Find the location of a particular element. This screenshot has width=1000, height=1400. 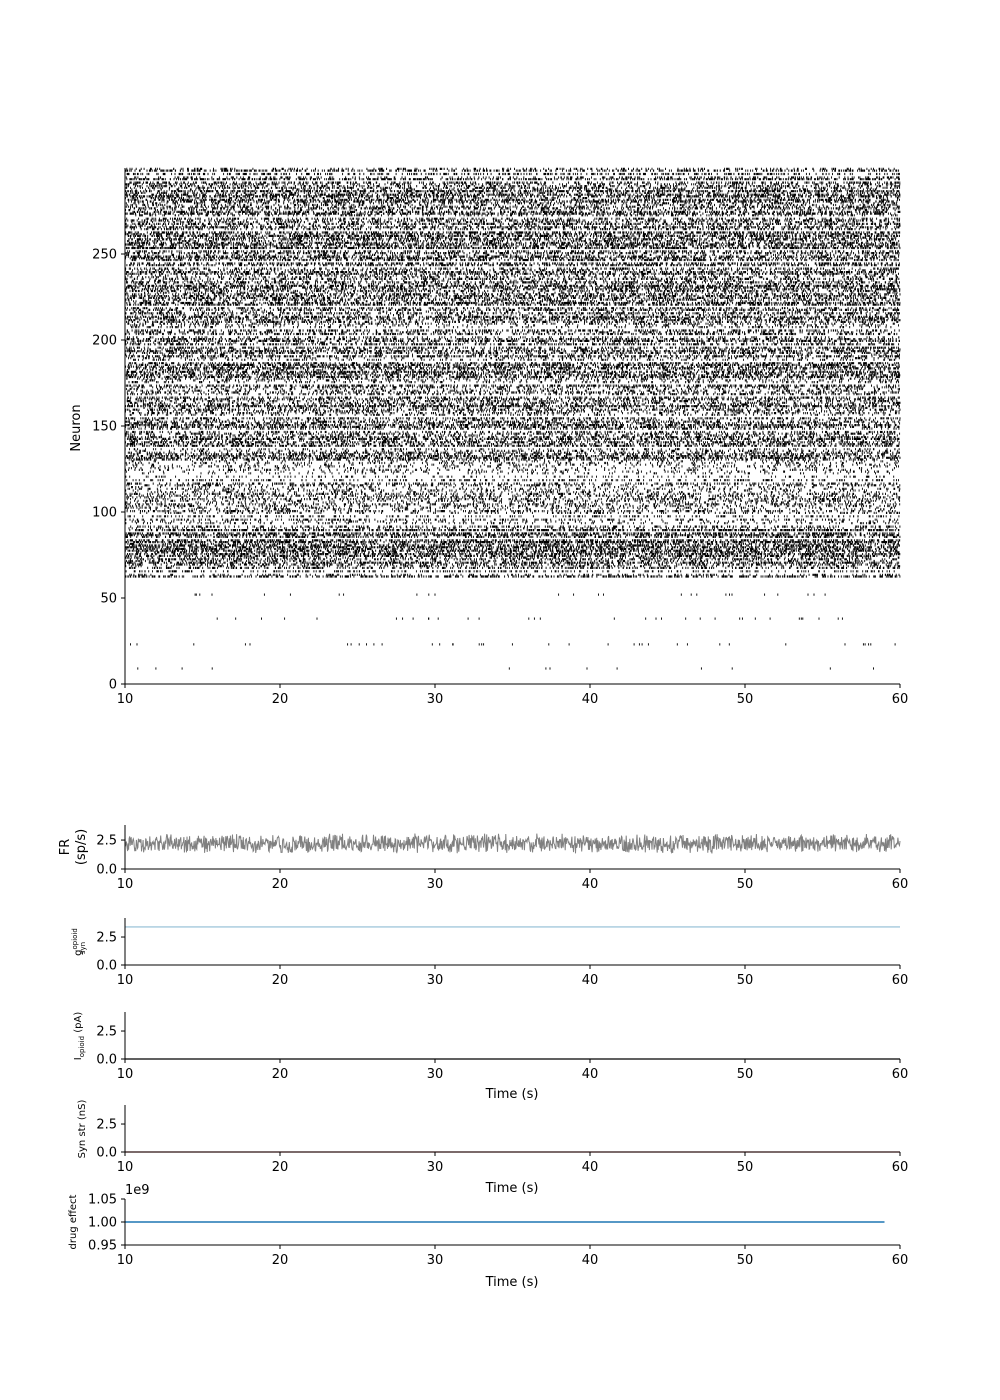

gsyn-xtick-label: 40 is located at coordinates (590, 980).